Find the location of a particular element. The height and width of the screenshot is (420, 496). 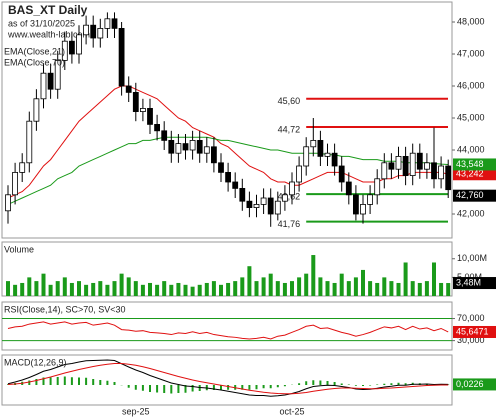

y-tick-label: 5,00M is located at coordinates (469, 277).